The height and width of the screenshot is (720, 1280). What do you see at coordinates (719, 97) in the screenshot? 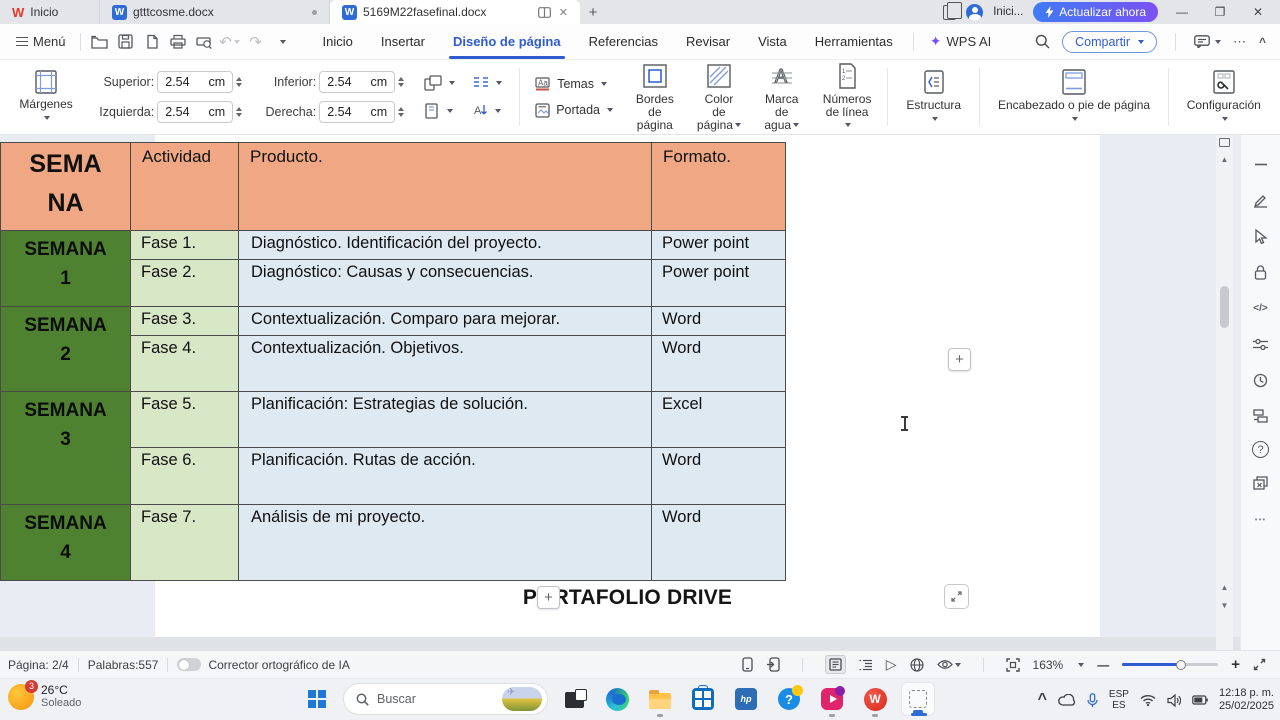
I see `page-color-button: Color de página` at bounding box center [719, 97].